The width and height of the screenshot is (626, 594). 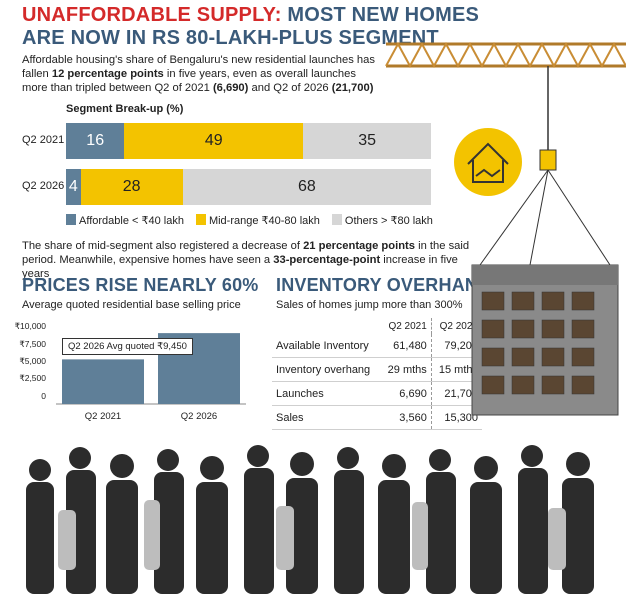 What do you see at coordinates (326, 369) in the screenshot?
I see `inventory-cell-label: Inventory overhang` at bounding box center [326, 369].